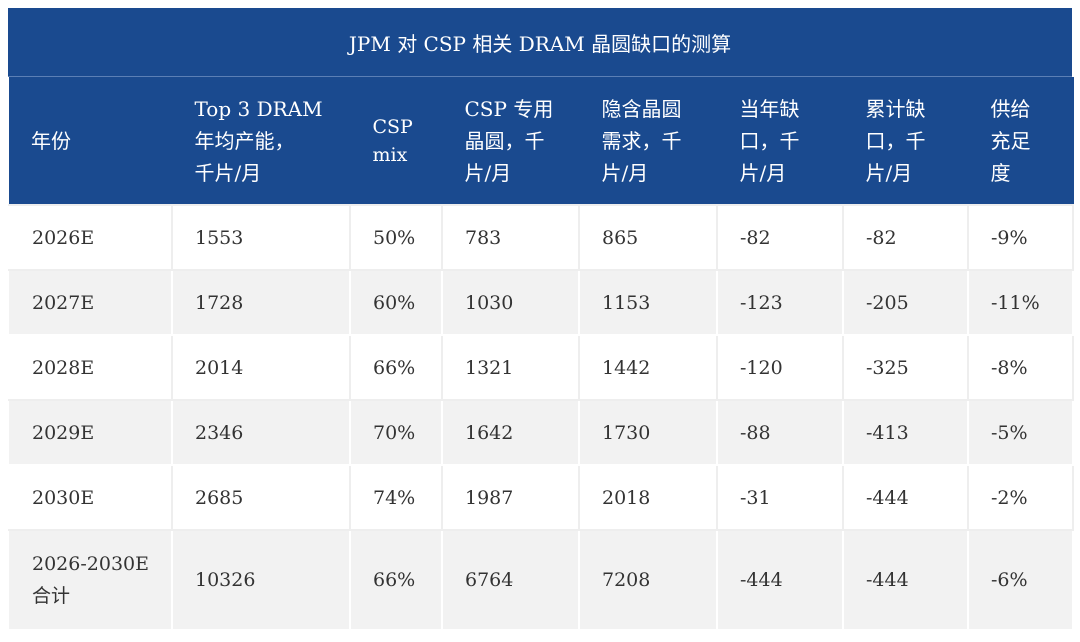 The image size is (1080, 642). Describe the element at coordinates (511, 141) in the screenshot. I see `header-csp-wafers: CSP 专用 晶圆，千 片/月` at that location.